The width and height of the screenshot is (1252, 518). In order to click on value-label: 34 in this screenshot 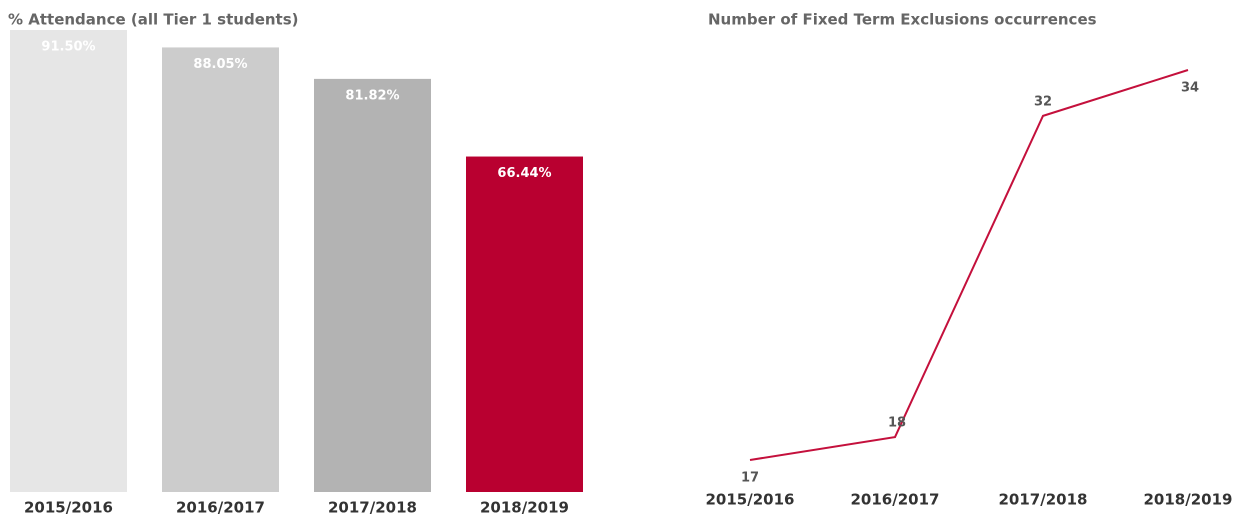, I will do `click(1190, 88)`.